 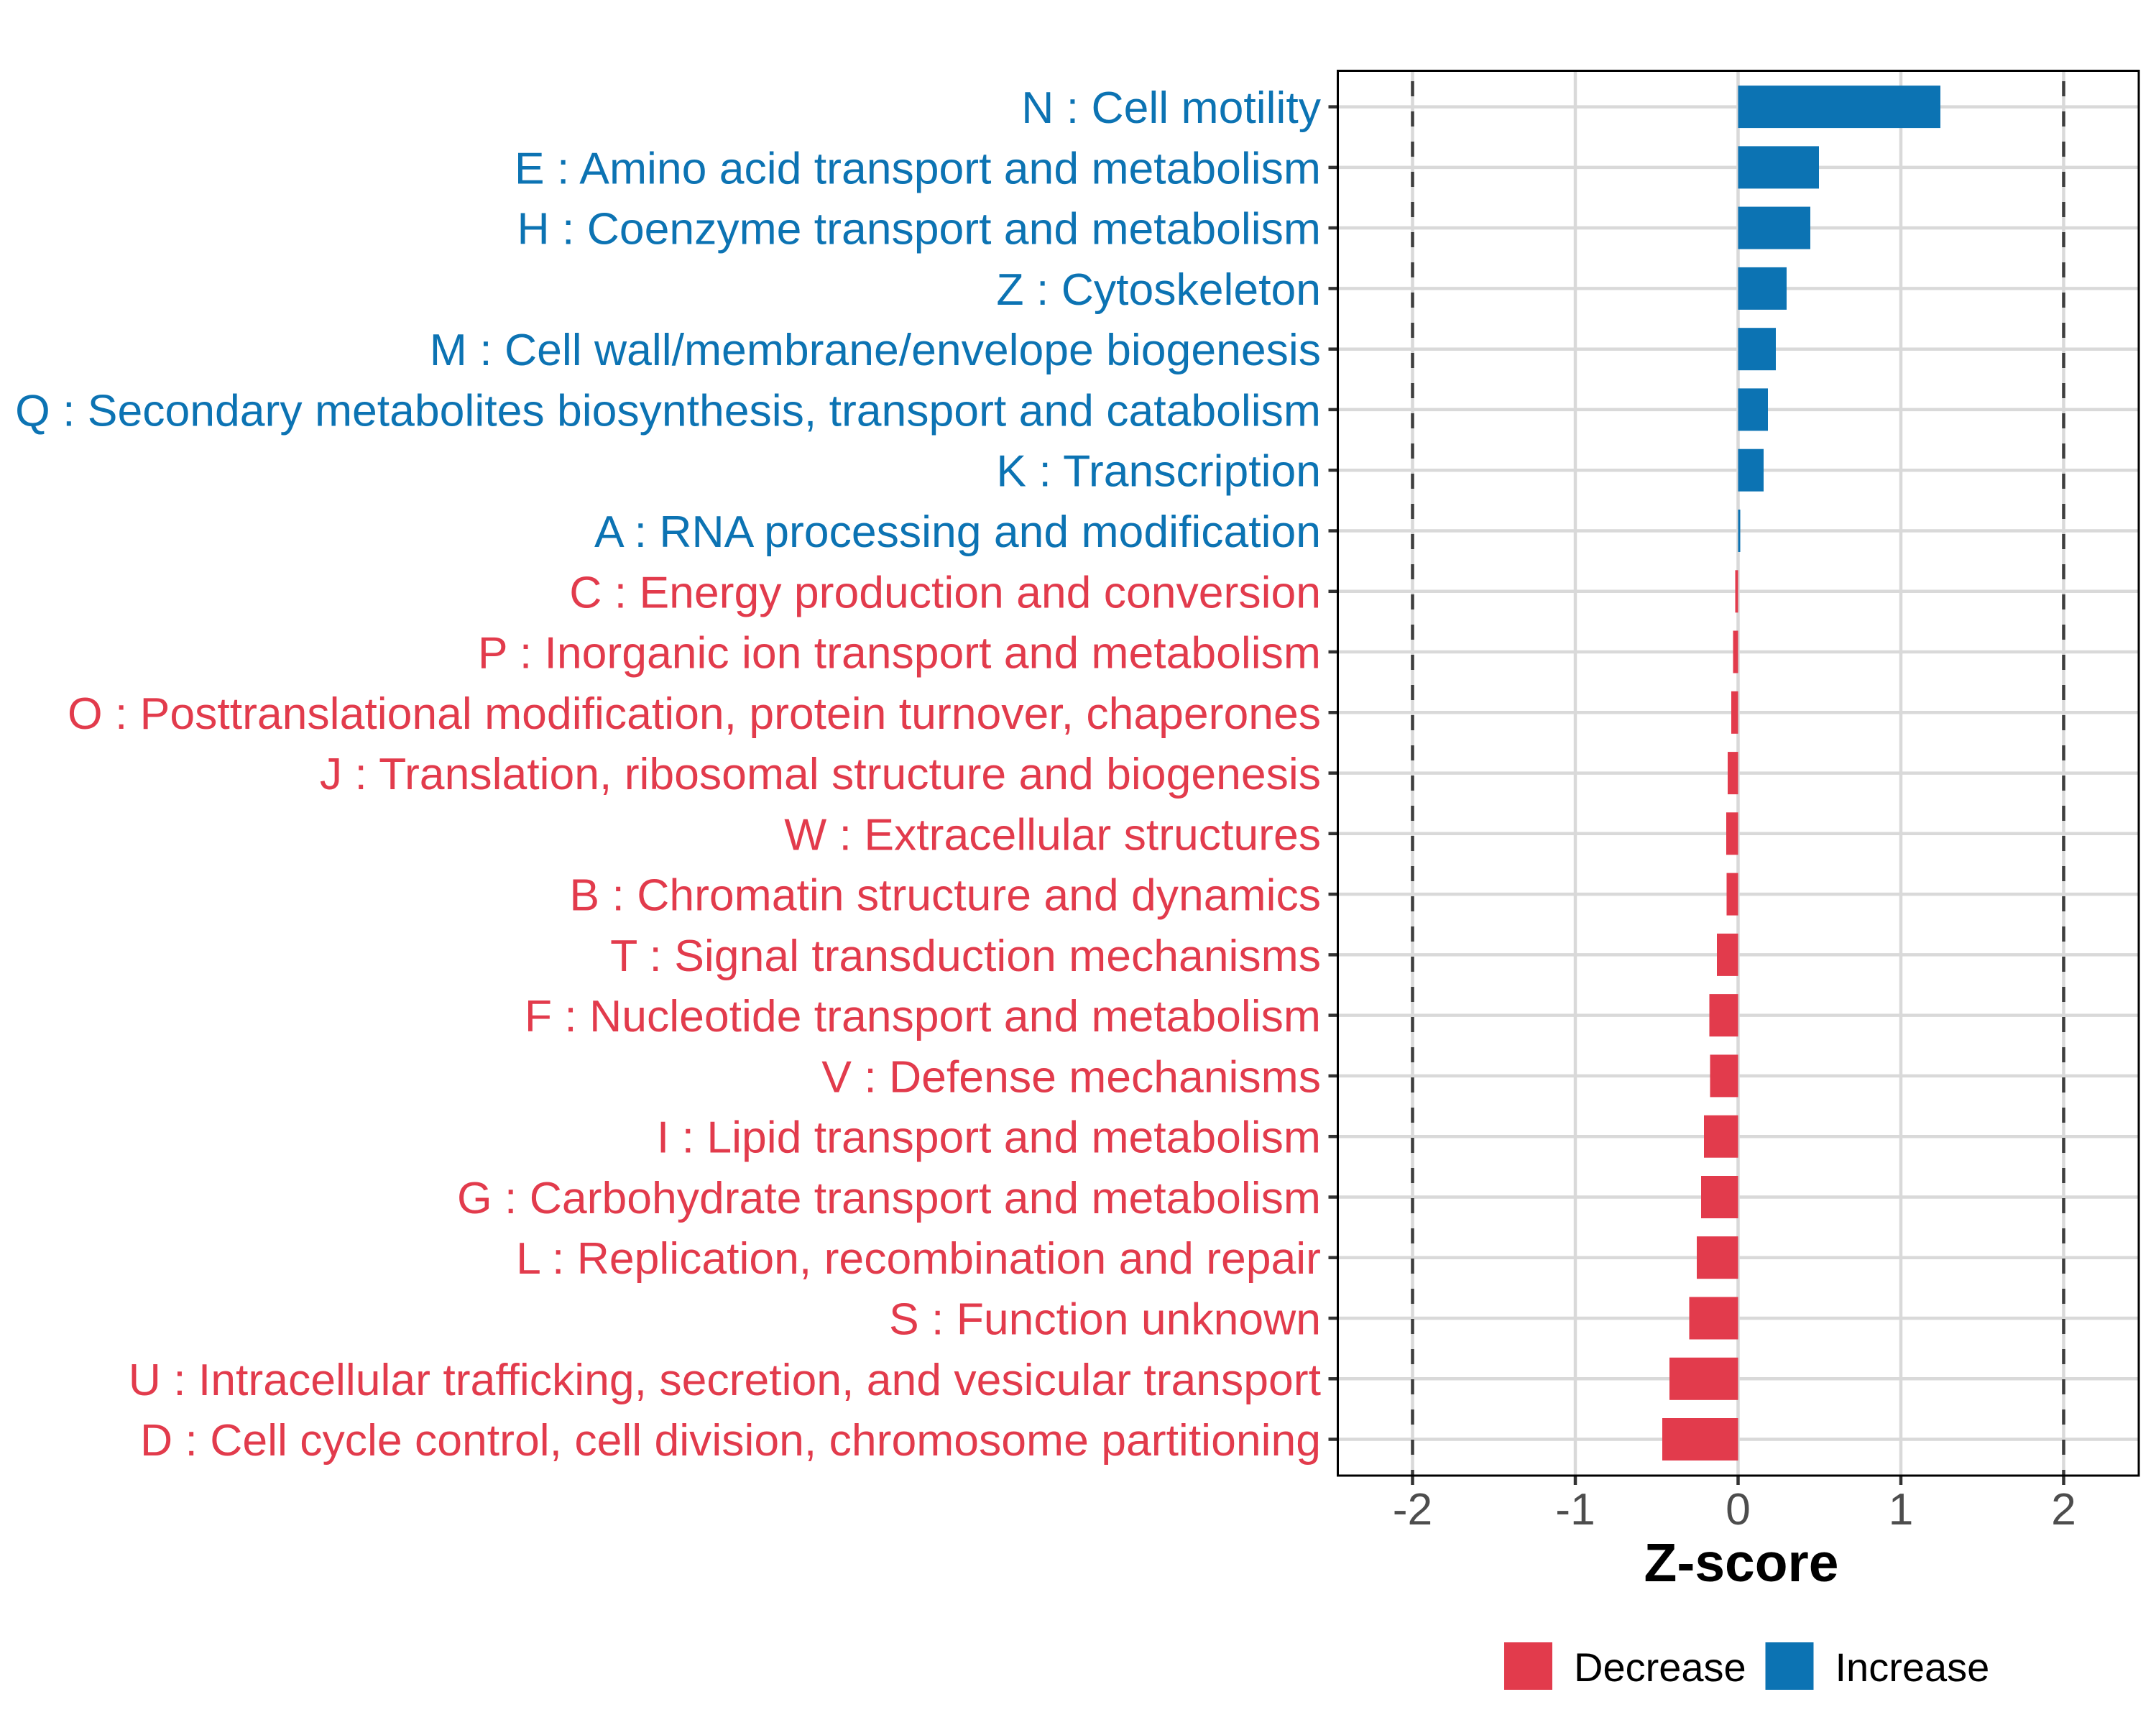 I want to click on svg-text:E : Amino acid transport and m: E : Amino acid transport and metabolism, so click(x=918, y=168).